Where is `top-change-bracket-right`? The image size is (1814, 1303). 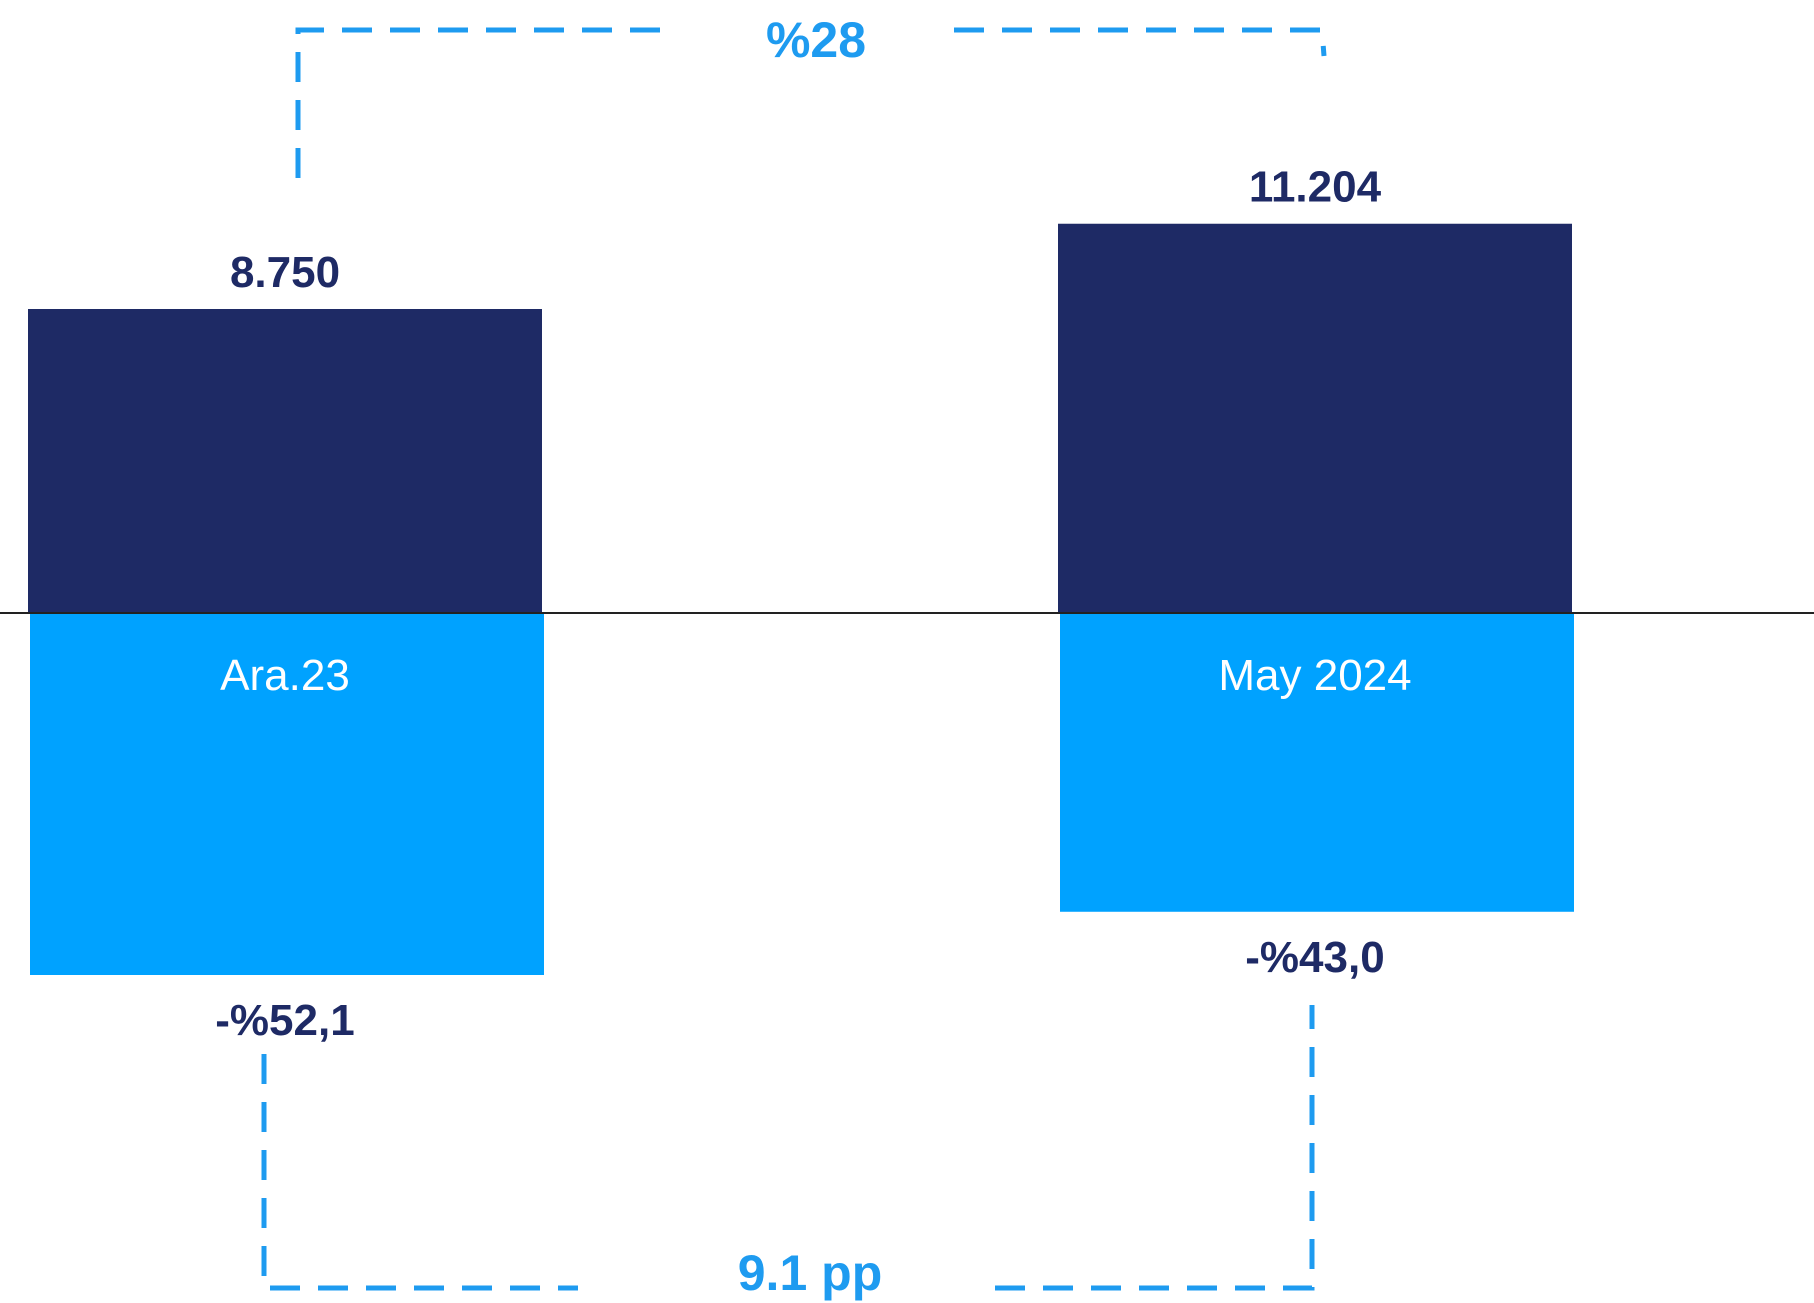
top-change-bracket-right is located at coordinates (1140, 42).